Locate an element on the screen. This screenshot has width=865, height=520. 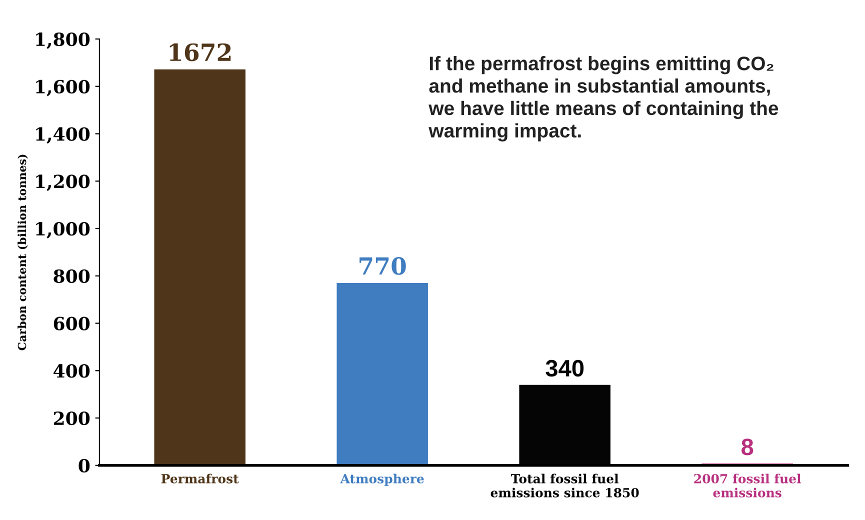
data-label: 1672 is located at coordinates (200, 52).